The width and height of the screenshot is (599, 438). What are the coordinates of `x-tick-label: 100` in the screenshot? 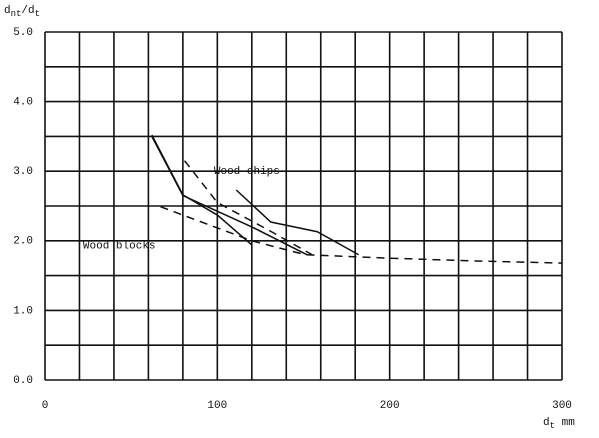 It's located at (217, 406).